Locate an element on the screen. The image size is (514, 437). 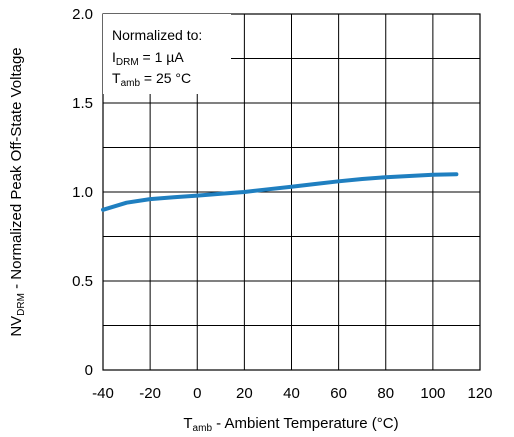
x-tick-label: 80 is located at coordinates (385, 393).